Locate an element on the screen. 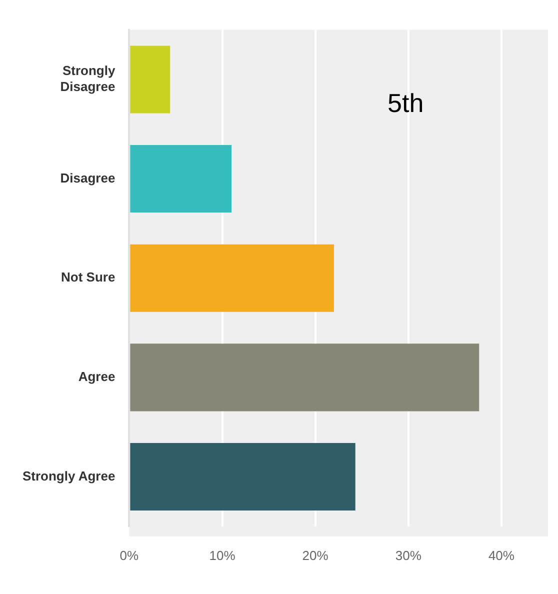  y-tick-label: Strongly Agree is located at coordinates (69, 476).